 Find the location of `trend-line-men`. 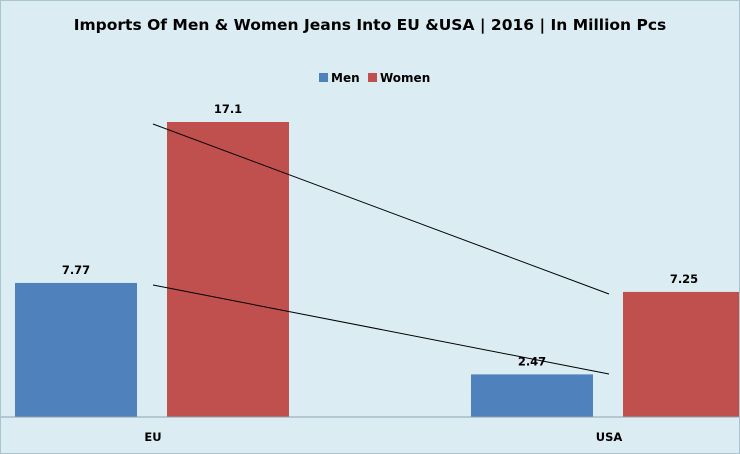

trend-line-men is located at coordinates (381, 329).